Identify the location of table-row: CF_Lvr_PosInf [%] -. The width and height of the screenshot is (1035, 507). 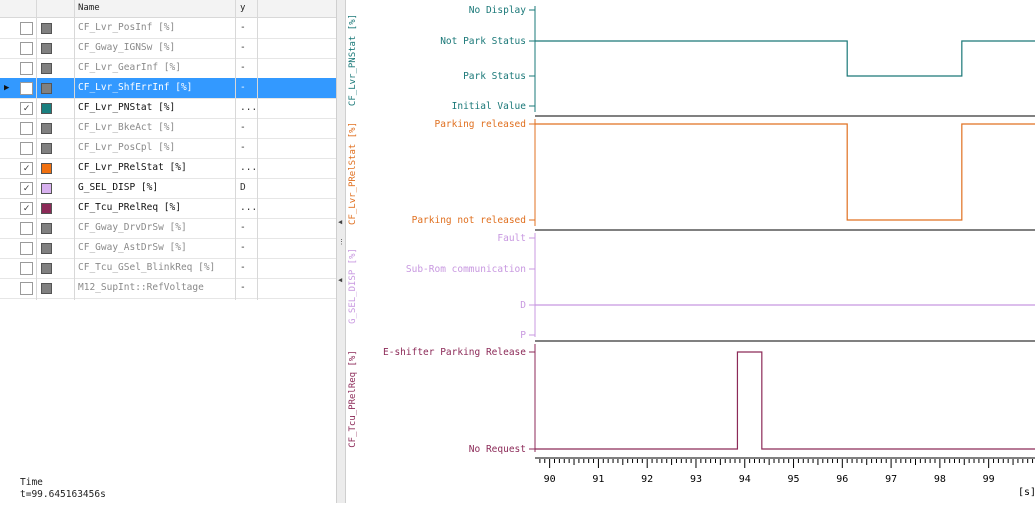
(168, 28).